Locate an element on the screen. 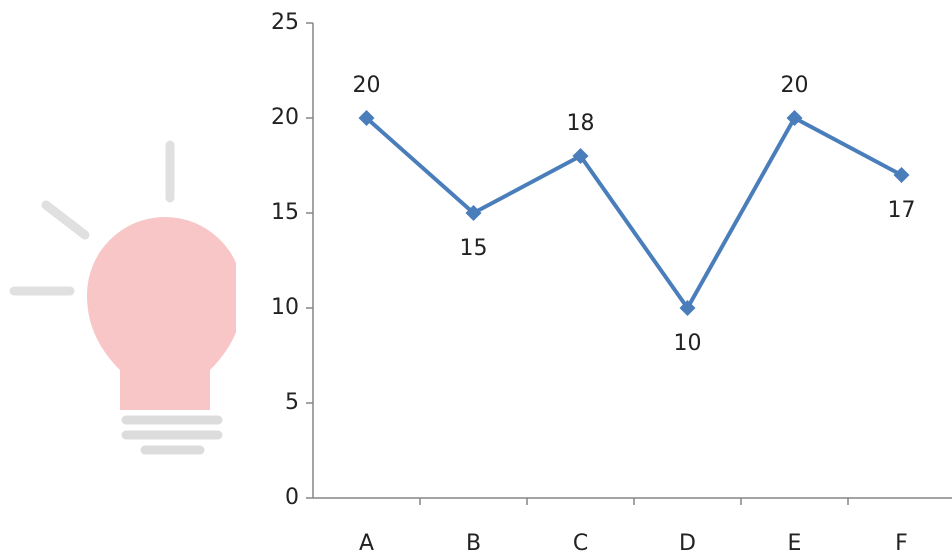 This screenshot has width=952, height=558. x-tick-label: E is located at coordinates (795, 543).